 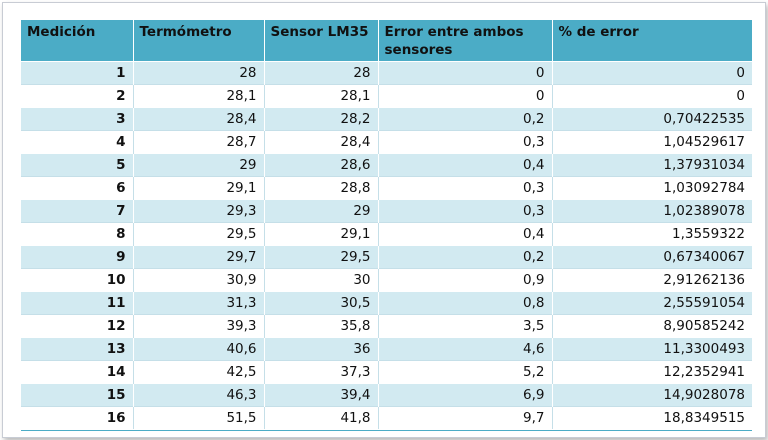 I want to click on table-row: 13 40,6 36 4,6 11,3300493, so click(x=386, y=349).